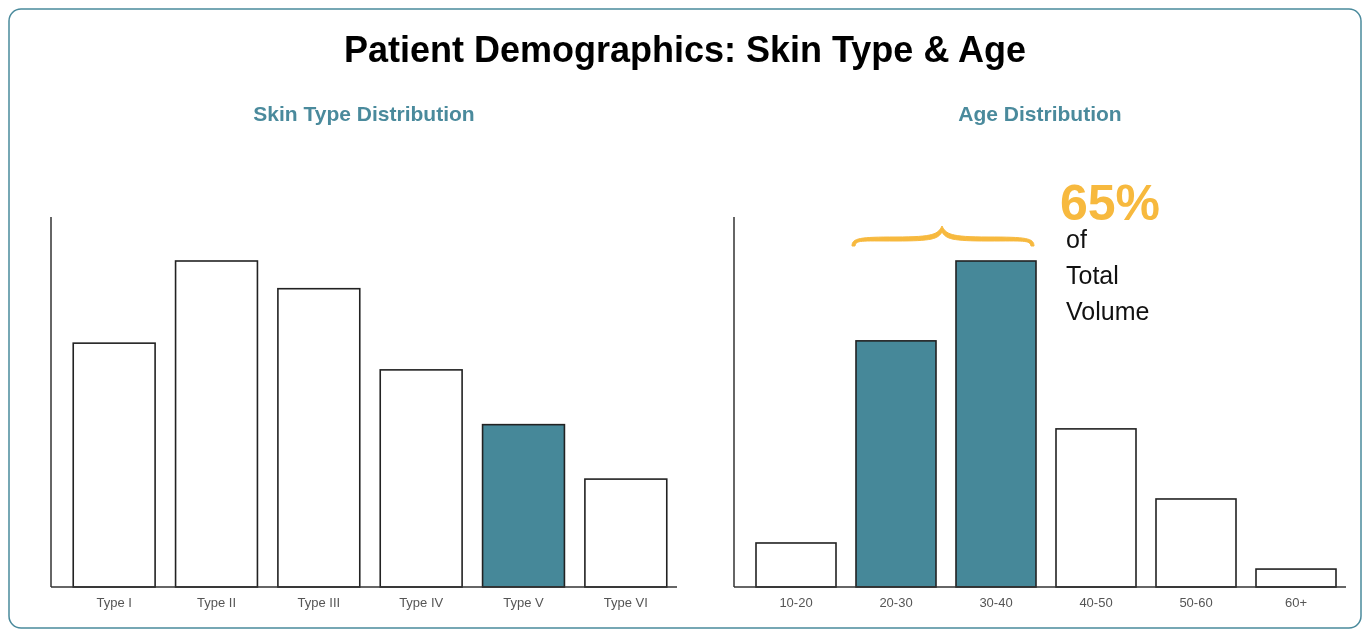 The width and height of the screenshot is (1370, 637). What do you see at coordinates (685, 49) in the screenshot?
I see `chart-title: Patient Demographics: Skin Type & Age` at bounding box center [685, 49].